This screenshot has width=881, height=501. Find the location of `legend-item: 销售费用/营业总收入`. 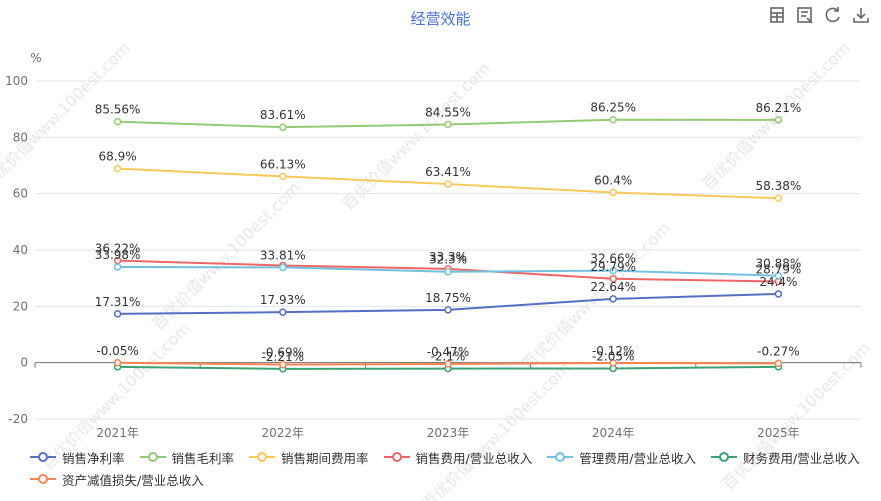

legend-item: 销售费用/营业总收入 is located at coordinates (457, 457).